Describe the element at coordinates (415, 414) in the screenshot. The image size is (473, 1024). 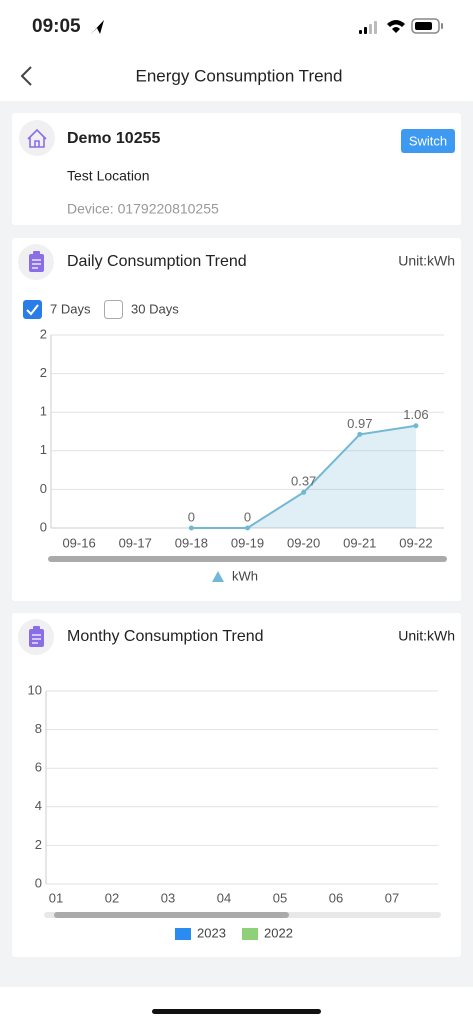
I see `value-label: 1.06` at that location.